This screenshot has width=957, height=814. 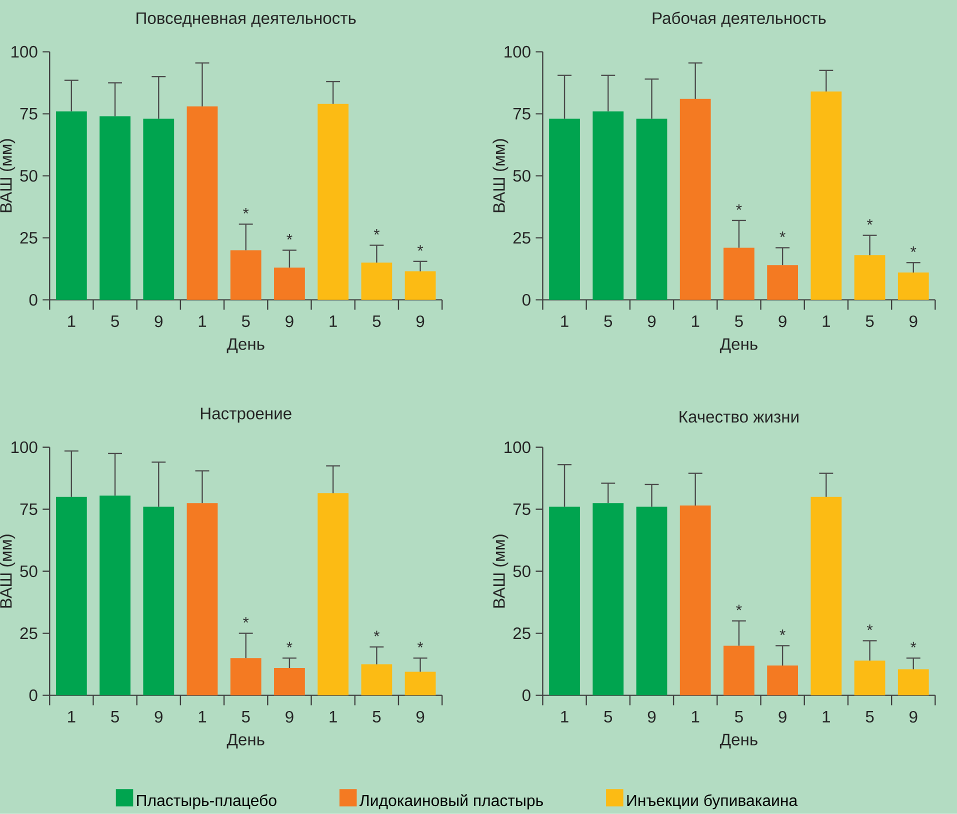 What do you see at coordinates (739, 417) in the screenshot?
I see `chart-title: Качество жизни` at bounding box center [739, 417].